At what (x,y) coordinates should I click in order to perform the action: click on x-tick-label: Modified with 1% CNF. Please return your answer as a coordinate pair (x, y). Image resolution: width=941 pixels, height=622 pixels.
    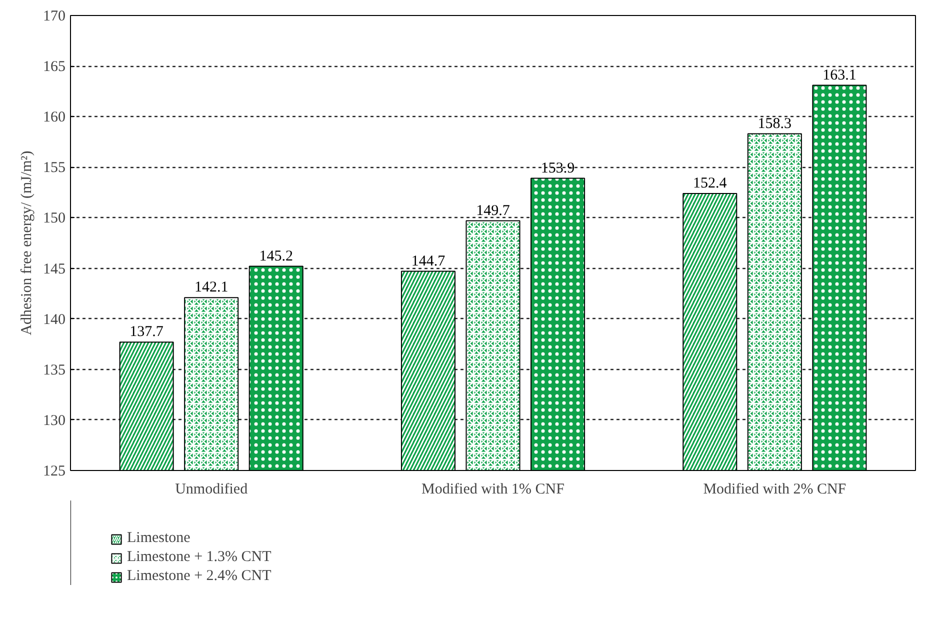
    Looking at the image, I should click on (493, 490).